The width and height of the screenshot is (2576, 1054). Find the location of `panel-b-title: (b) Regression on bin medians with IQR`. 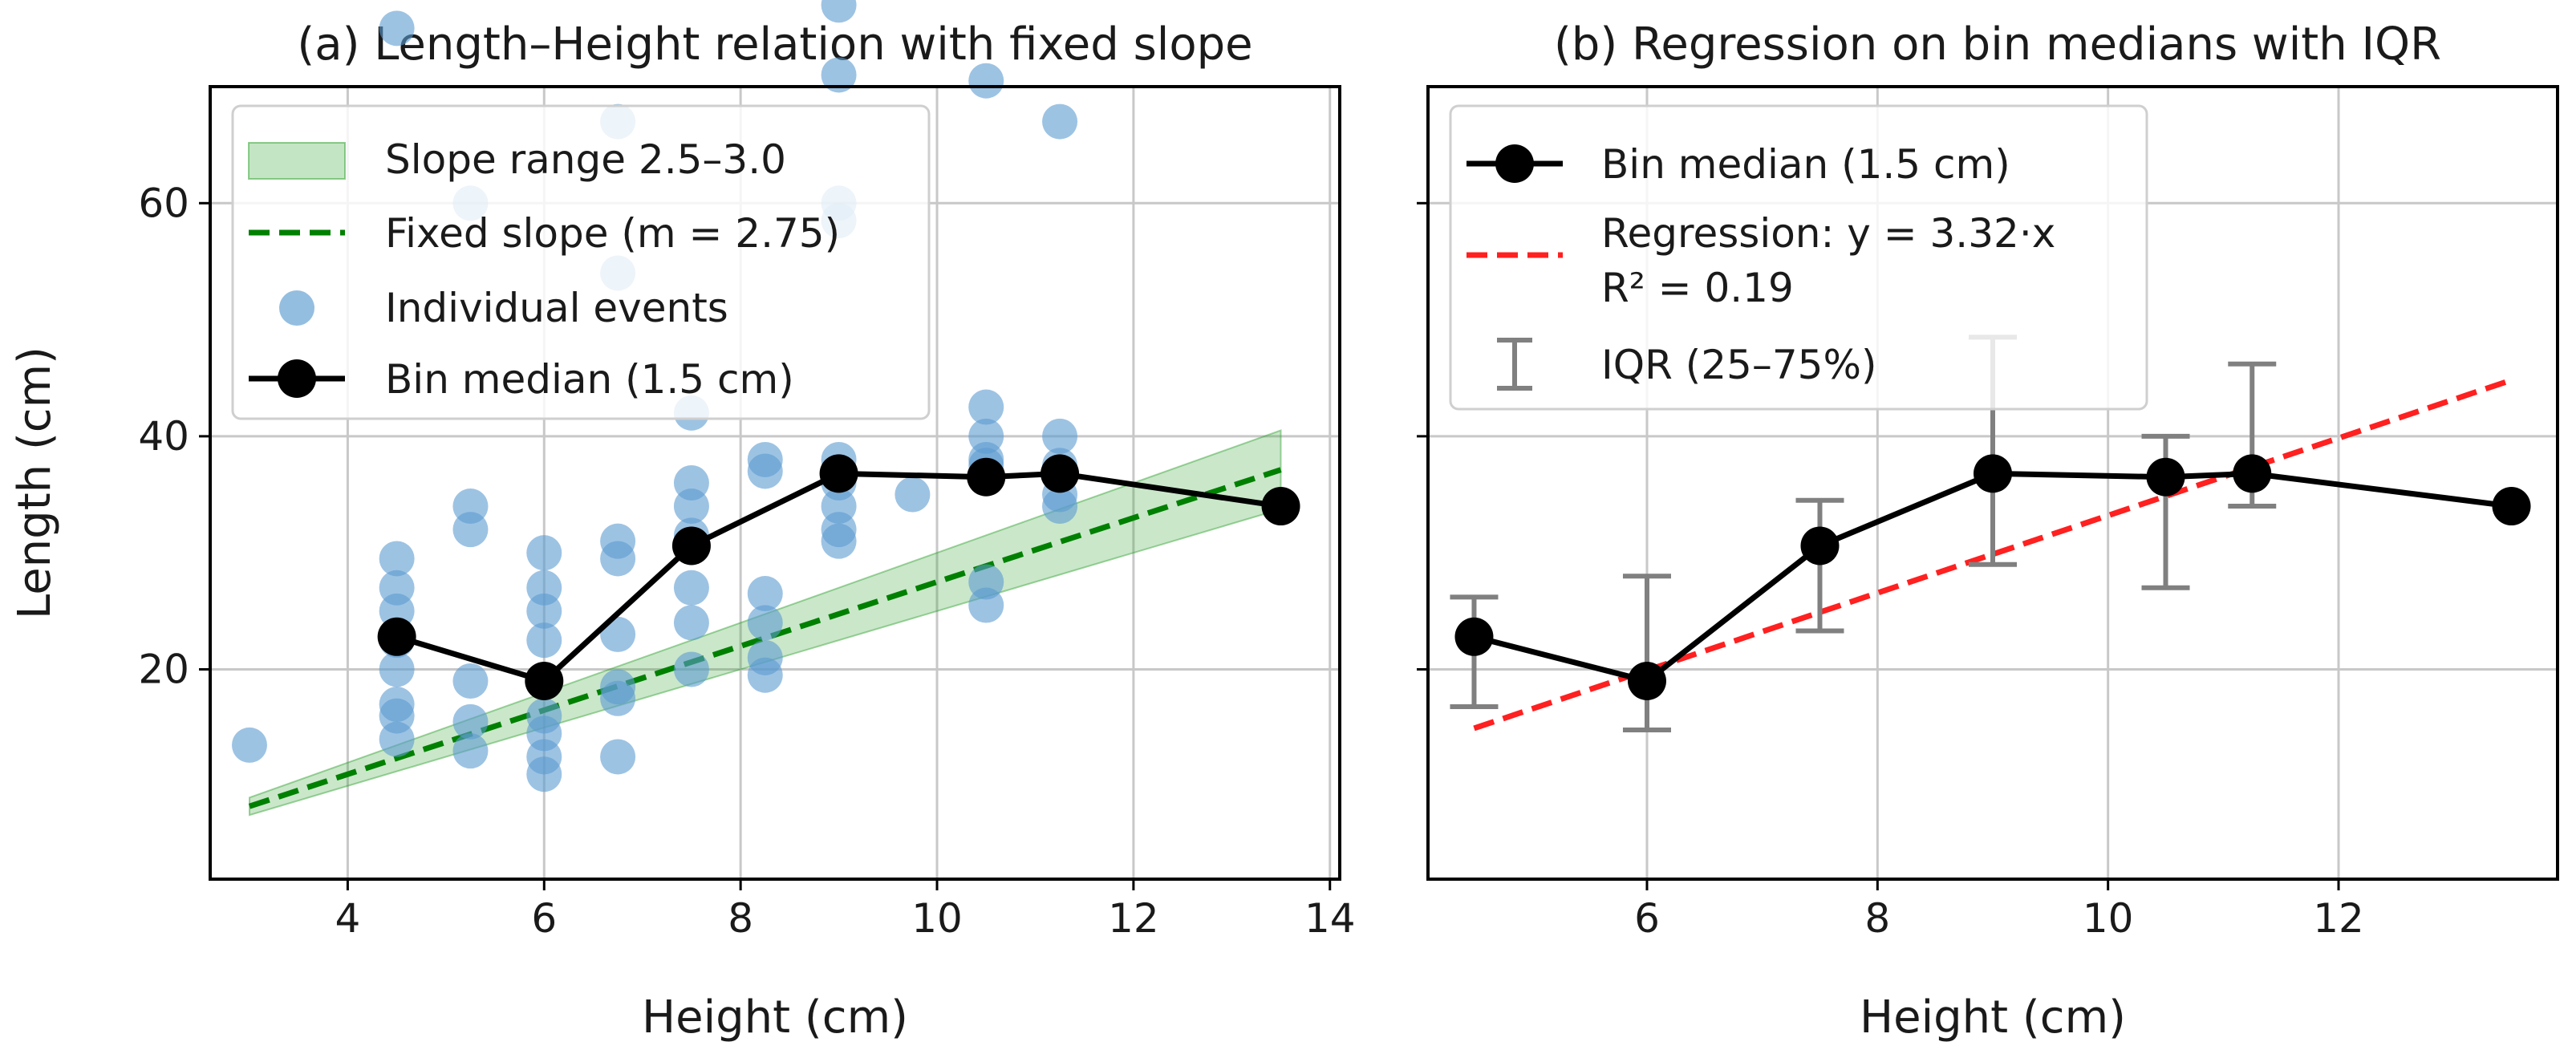

panel-b-title: (b) Regression on bin medians with IQR is located at coordinates (1997, 44).